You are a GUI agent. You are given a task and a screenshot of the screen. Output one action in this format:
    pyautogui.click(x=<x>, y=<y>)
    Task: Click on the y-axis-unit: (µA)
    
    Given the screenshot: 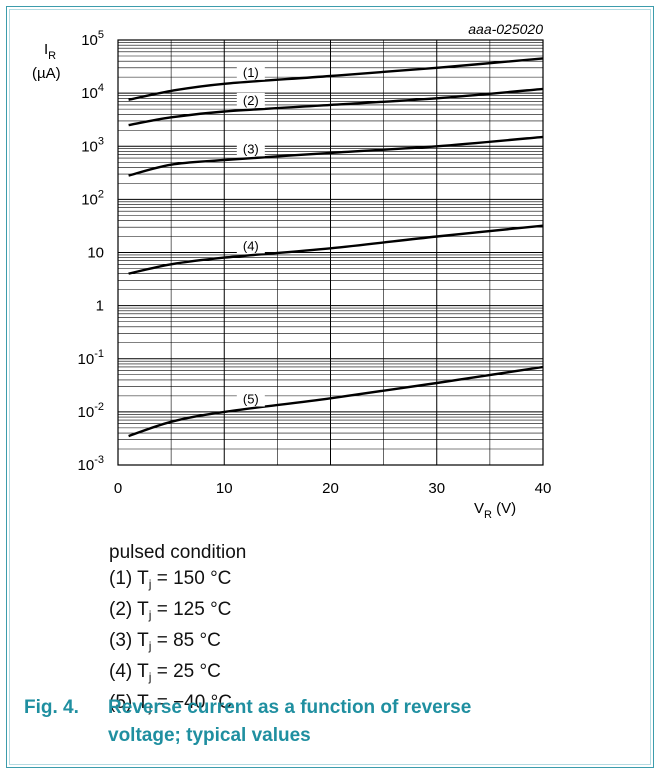 What is the action you would take?
    pyautogui.click(x=46, y=73)
    